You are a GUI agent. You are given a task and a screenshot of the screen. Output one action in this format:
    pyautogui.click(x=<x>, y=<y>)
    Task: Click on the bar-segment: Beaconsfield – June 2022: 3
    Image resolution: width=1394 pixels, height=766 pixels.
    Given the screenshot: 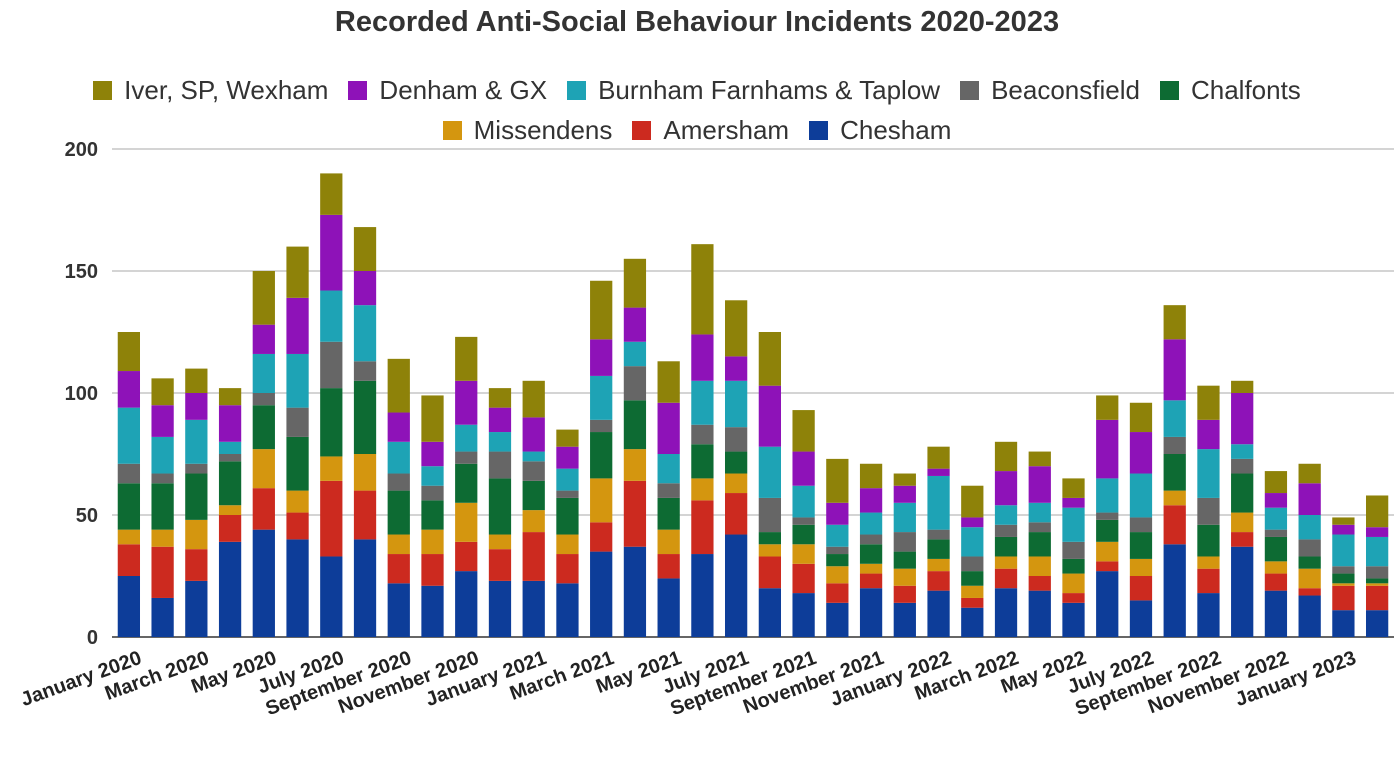 What is the action you would take?
    pyautogui.click(x=1107, y=516)
    